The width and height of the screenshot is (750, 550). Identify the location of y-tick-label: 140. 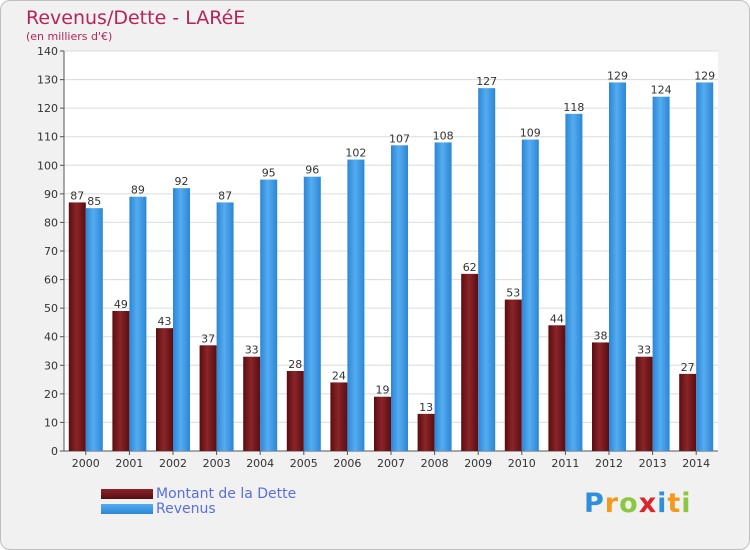
(47, 51).